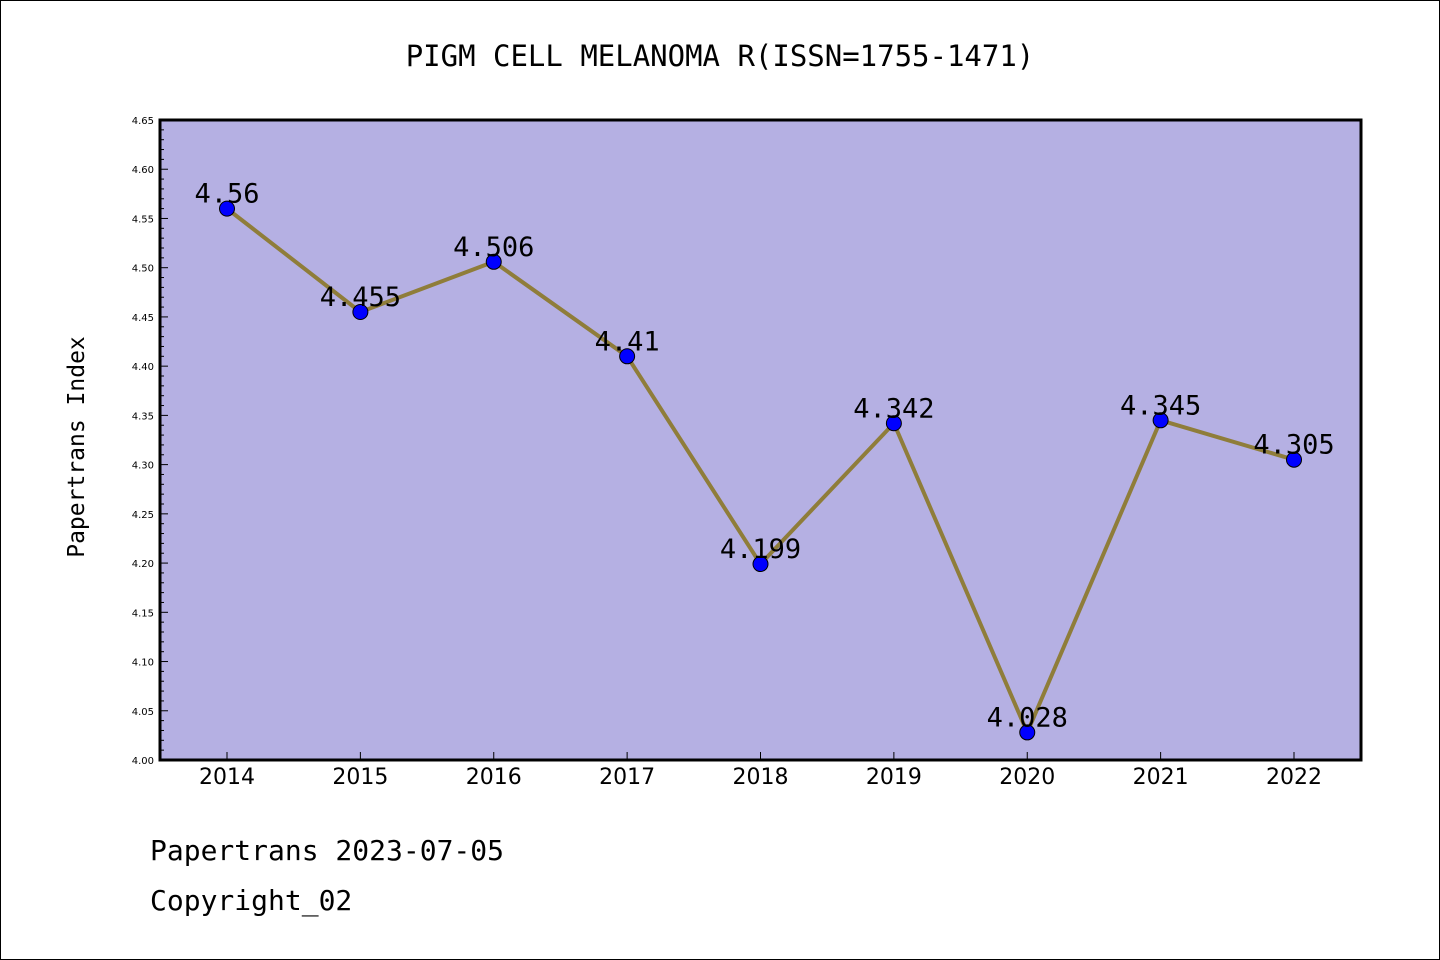 Image resolution: width=1440 pixels, height=960 pixels. Describe the element at coordinates (1293, 445) in the screenshot. I see `data-label: 4.305` at that location.